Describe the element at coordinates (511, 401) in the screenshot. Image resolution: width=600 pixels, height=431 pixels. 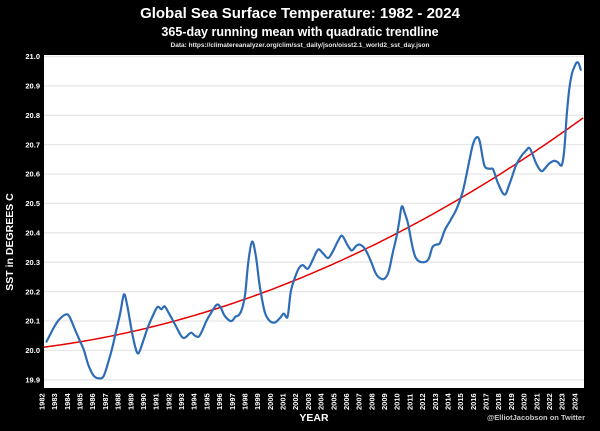
I see `x-tick-label: 2019` at that location.